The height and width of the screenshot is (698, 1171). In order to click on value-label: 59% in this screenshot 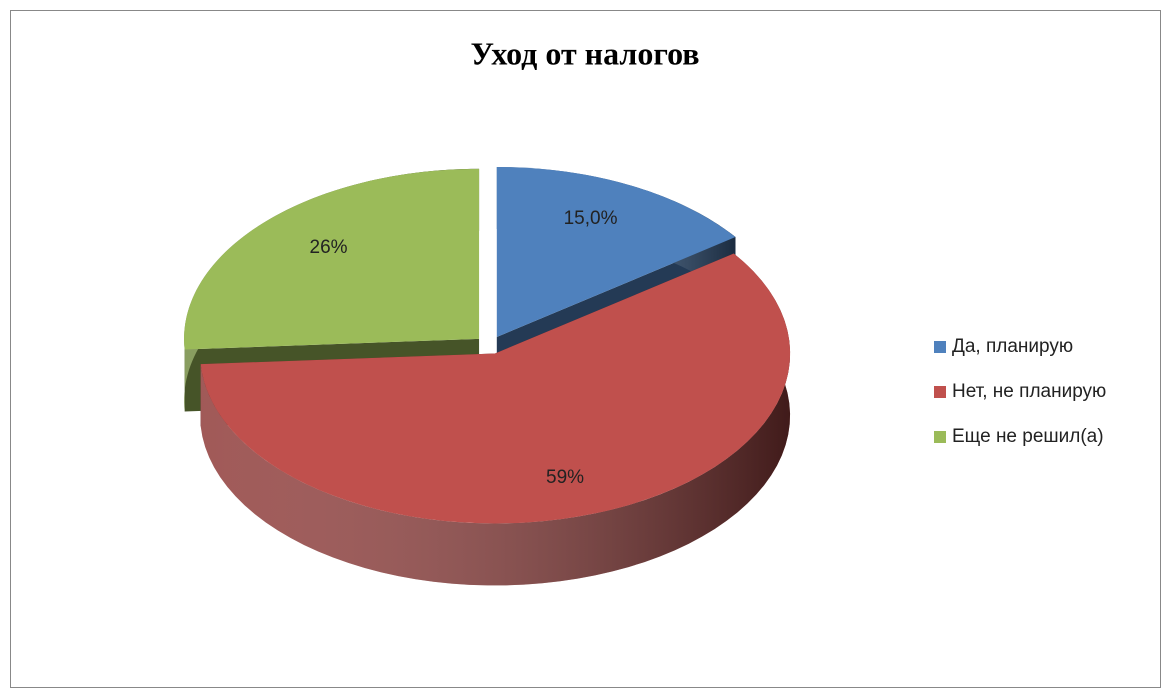, I will do `click(565, 477)`.